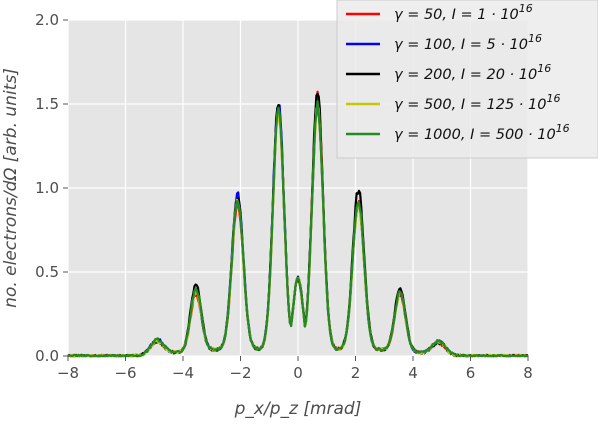 The height and width of the screenshot is (430, 598). Describe the element at coordinates (47, 104) in the screenshot. I see `y-tick-label: 1.5` at that location.